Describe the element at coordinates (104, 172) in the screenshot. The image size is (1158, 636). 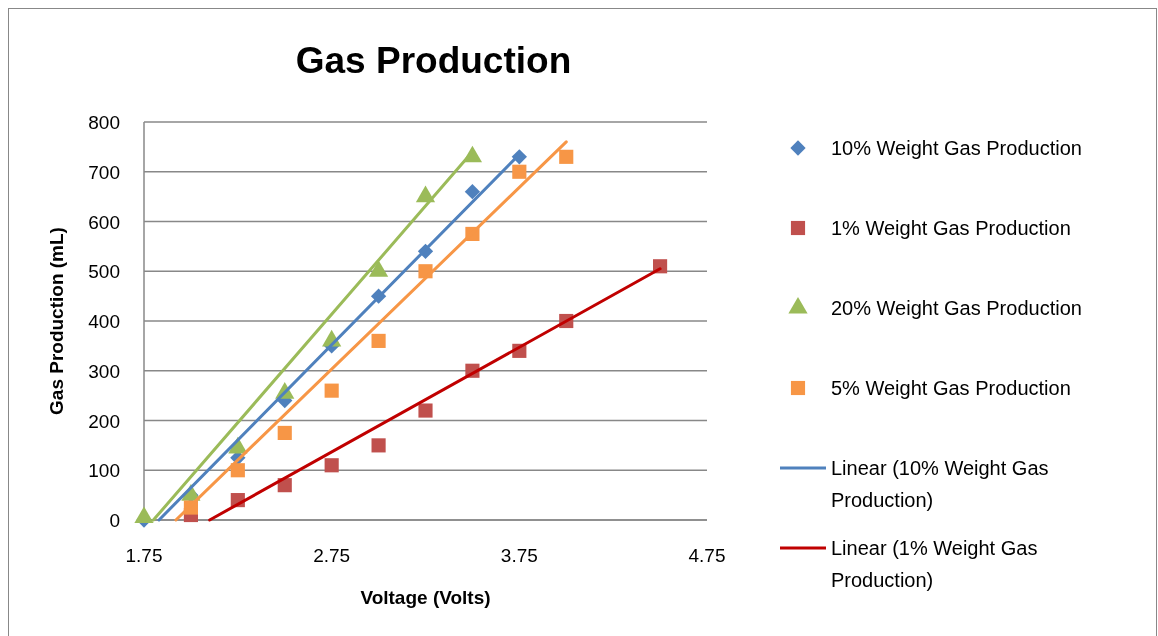
I see `y-tick-label: 700` at that location.